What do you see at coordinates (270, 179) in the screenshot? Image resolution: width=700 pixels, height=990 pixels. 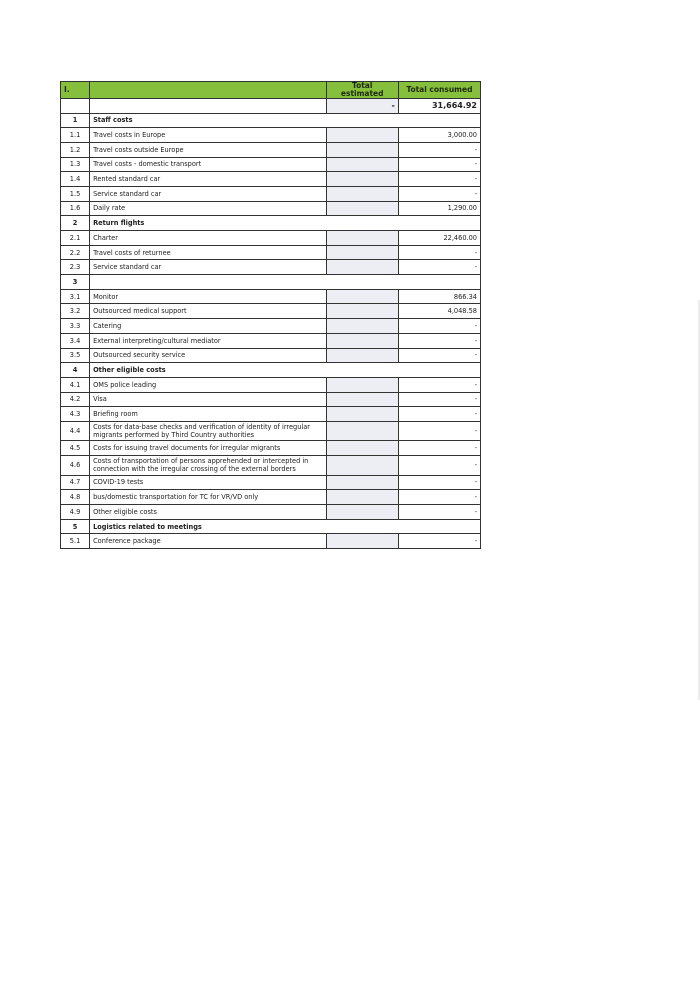 I see `table-row: 1.4 Rented standard car -` at bounding box center [270, 179].